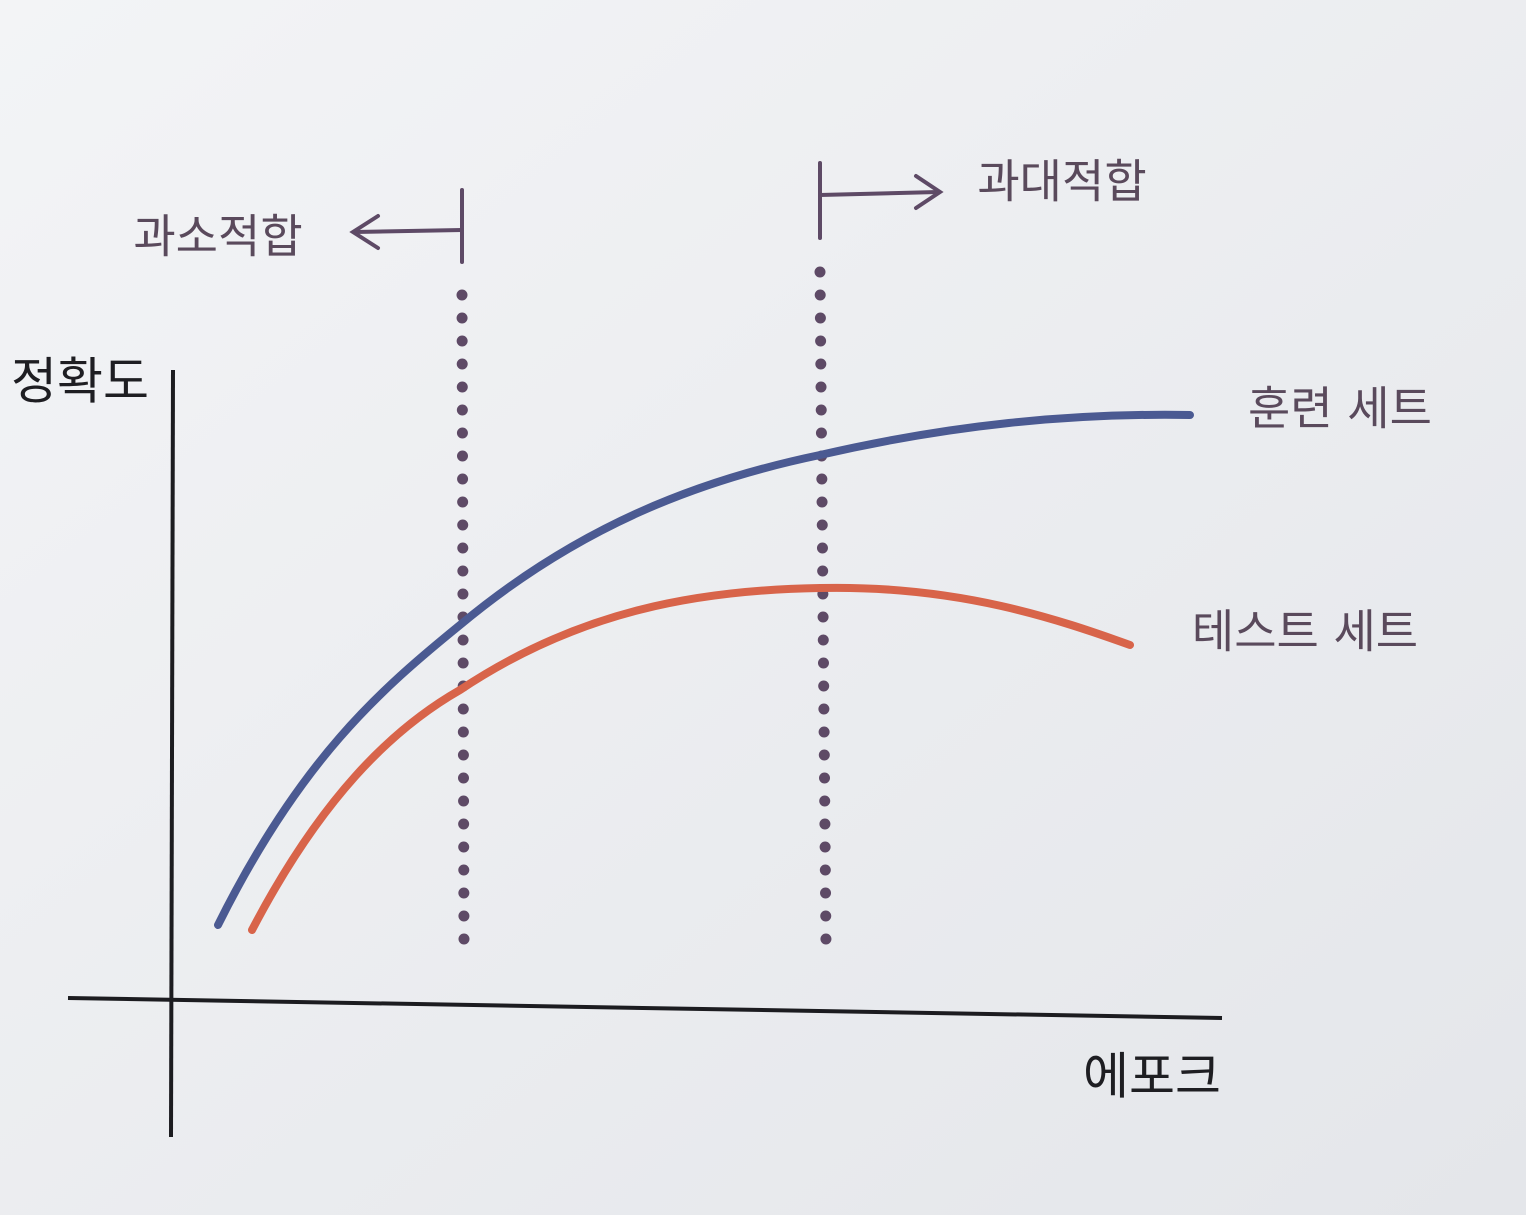  Describe the element at coordinates (406, 226) in the screenshot. I see `underfit-arrow` at that location.